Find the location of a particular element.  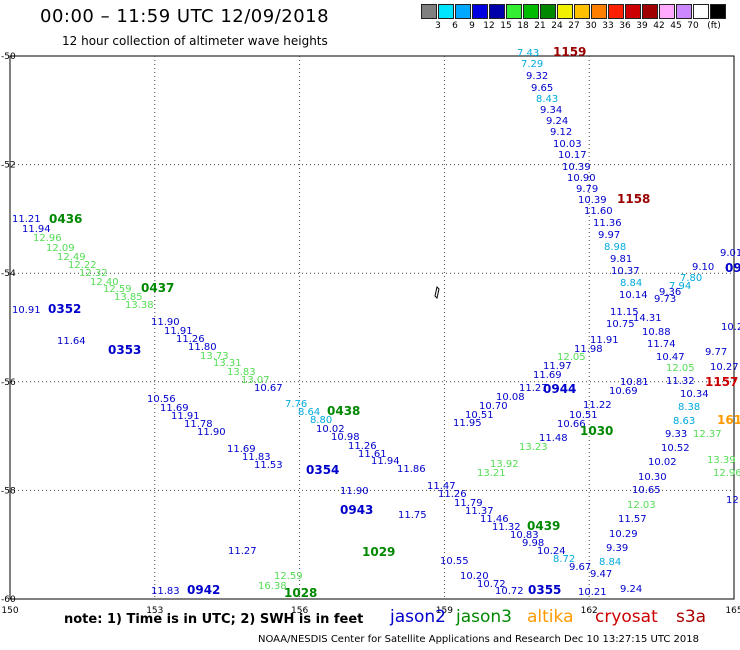

legend-label: 27 is located at coordinates (574, 26).